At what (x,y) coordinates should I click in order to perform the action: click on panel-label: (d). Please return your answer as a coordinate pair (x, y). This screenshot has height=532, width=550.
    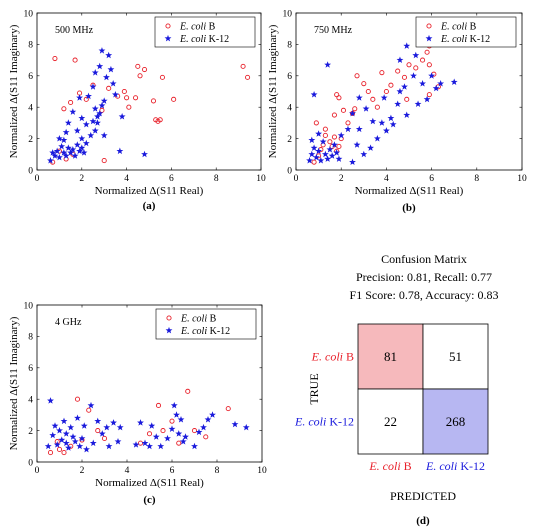
    Looking at the image, I should click on (423, 521).